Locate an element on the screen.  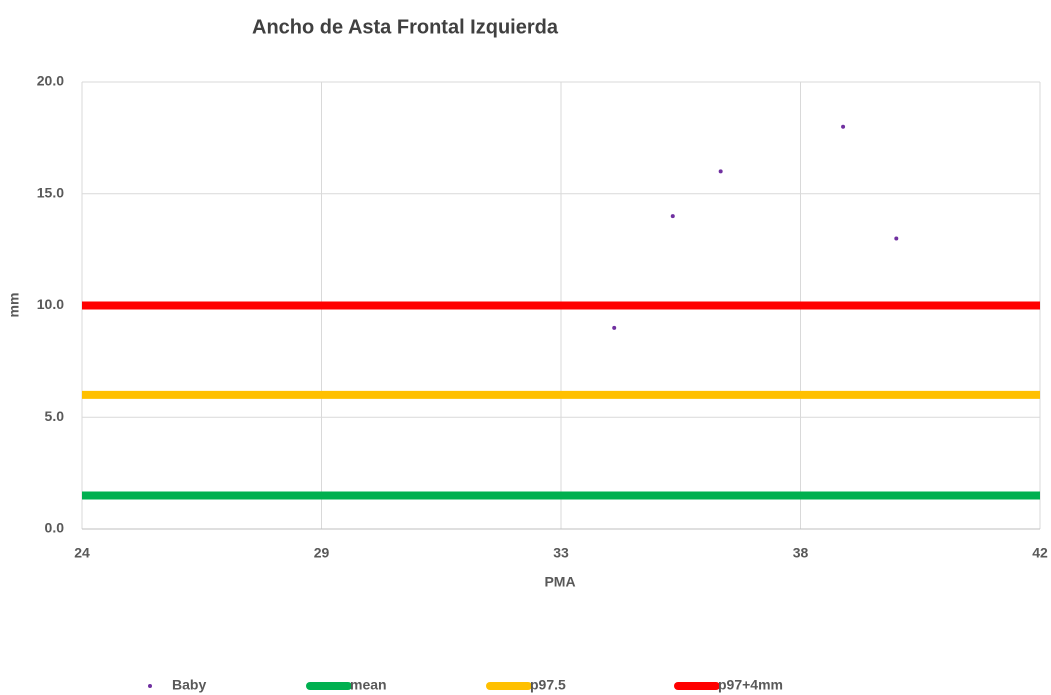
y-tick-label: 20.0 is located at coordinates (50, 81).